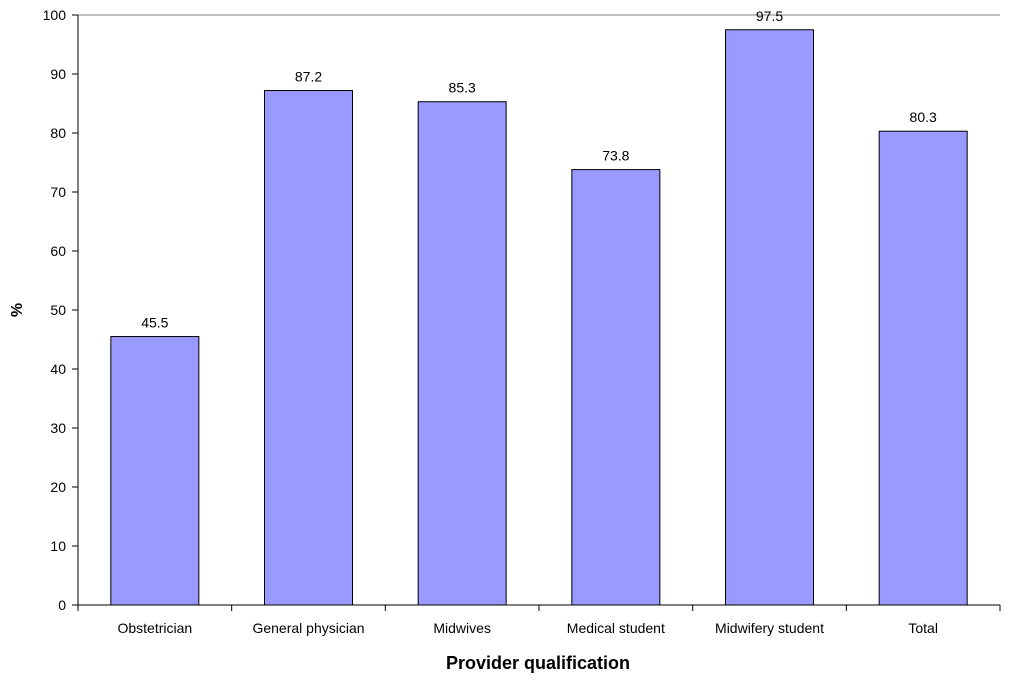 Image resolution: width=1010 pixels, height=681 pixels. Describe the element at coordinates (58, 133) in the screenshot. I see `y-tick-label: 80` at that location.